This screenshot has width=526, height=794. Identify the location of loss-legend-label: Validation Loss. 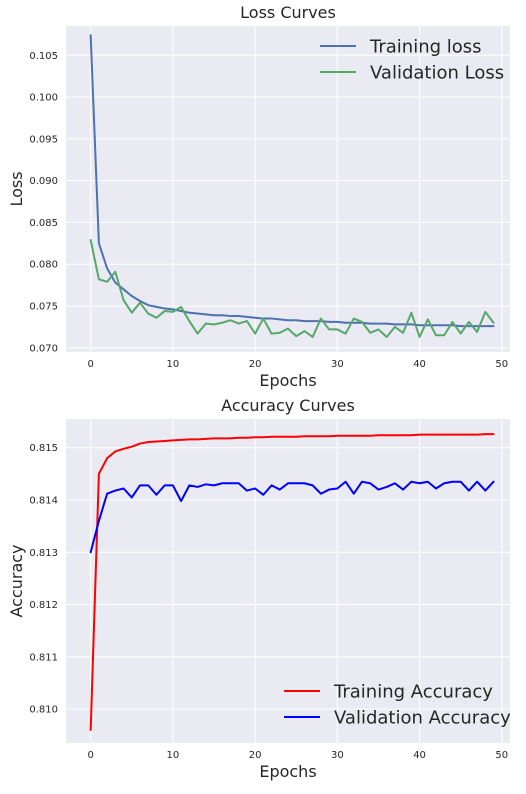
(437, 73).